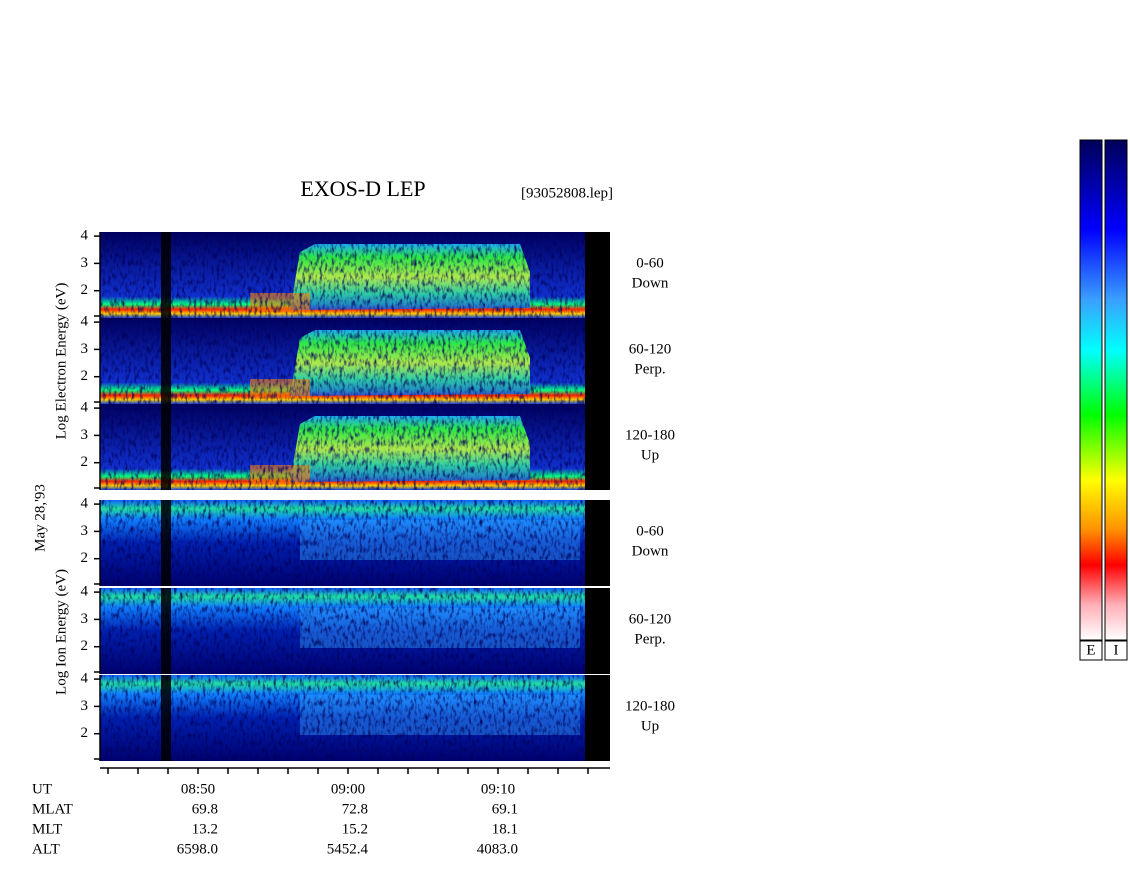  Describe the element at coordinates (348, 789) in the screenshot. I see `x-tick-label: 09:00` at that location.